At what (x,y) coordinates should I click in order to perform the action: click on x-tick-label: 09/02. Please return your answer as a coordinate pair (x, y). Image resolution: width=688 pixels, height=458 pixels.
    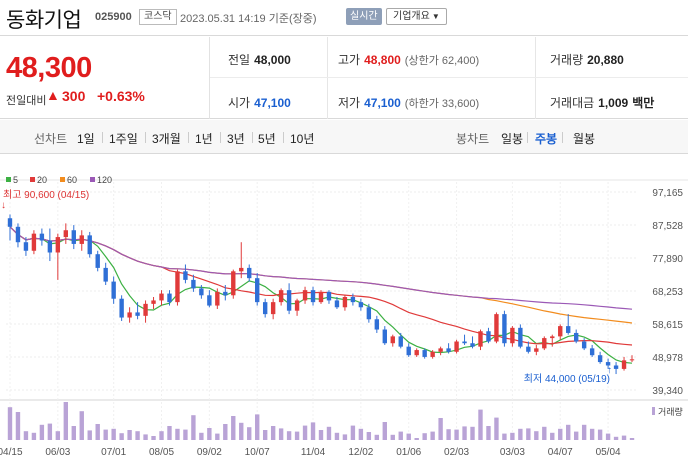
    Looking at the image, I should click on (209, 452).